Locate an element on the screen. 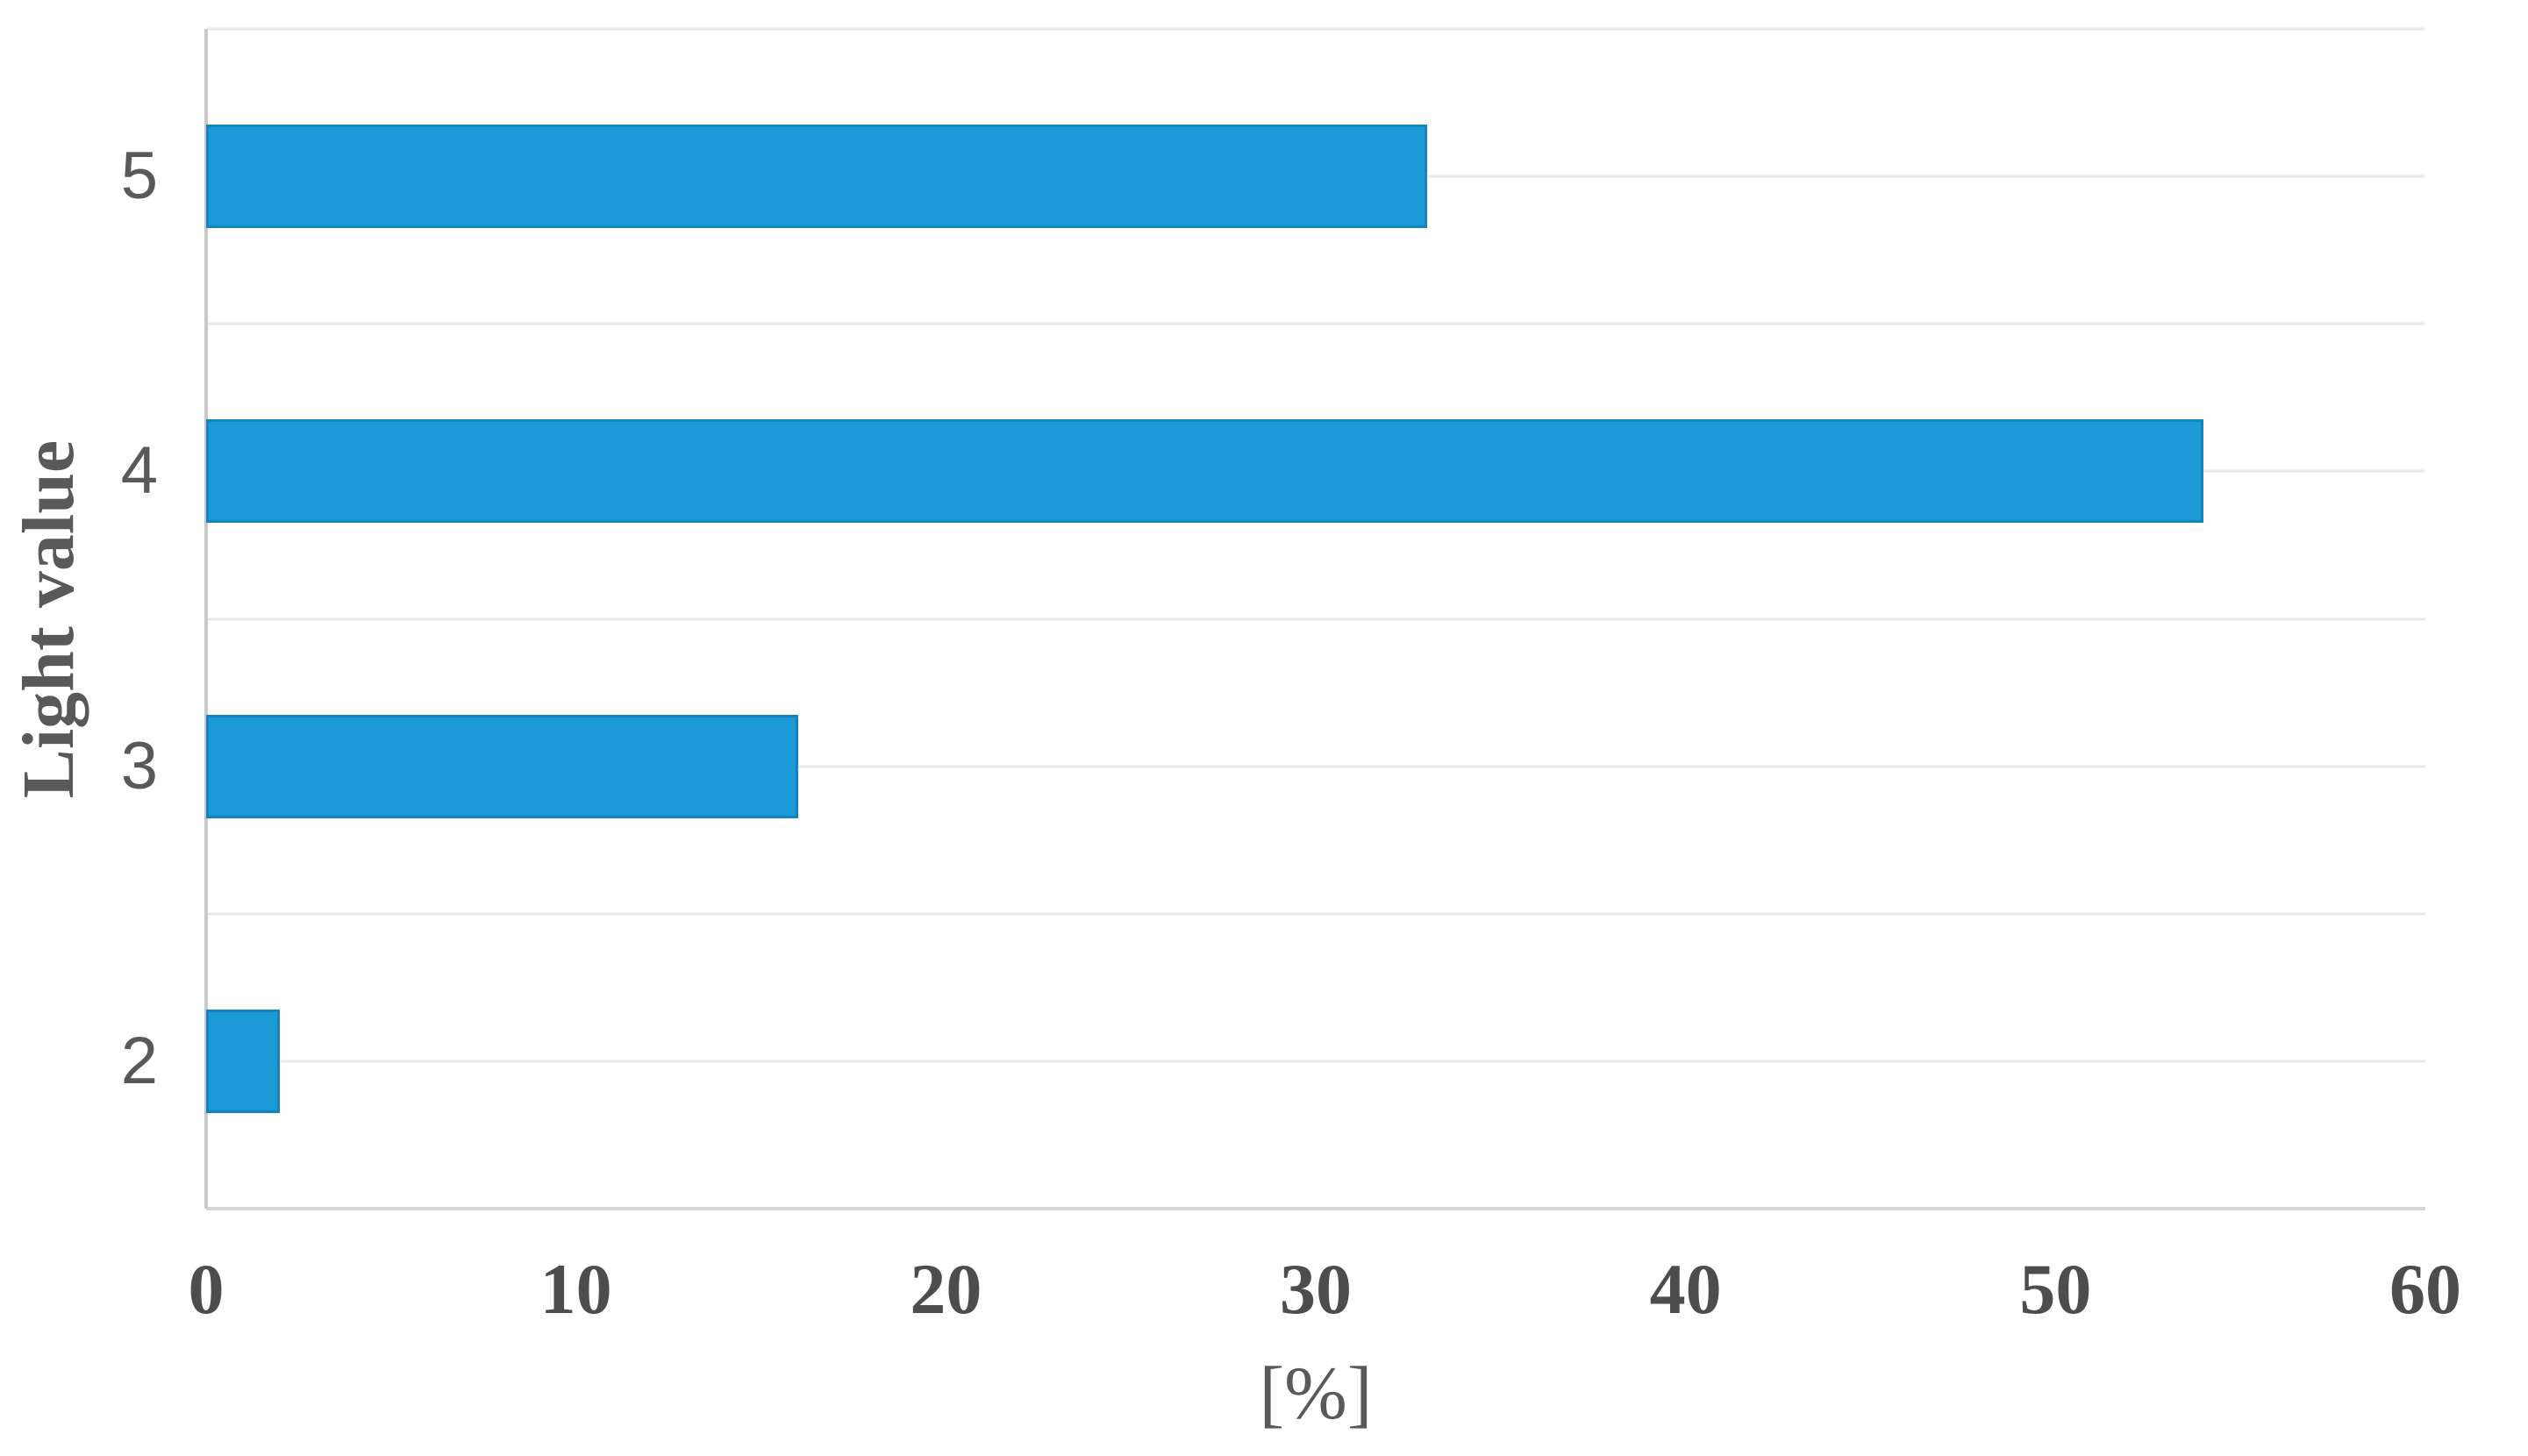 This screenshot has height=1456, width=2528. x-tick-label-50: 50 is located at coordinates (2055, 1289).